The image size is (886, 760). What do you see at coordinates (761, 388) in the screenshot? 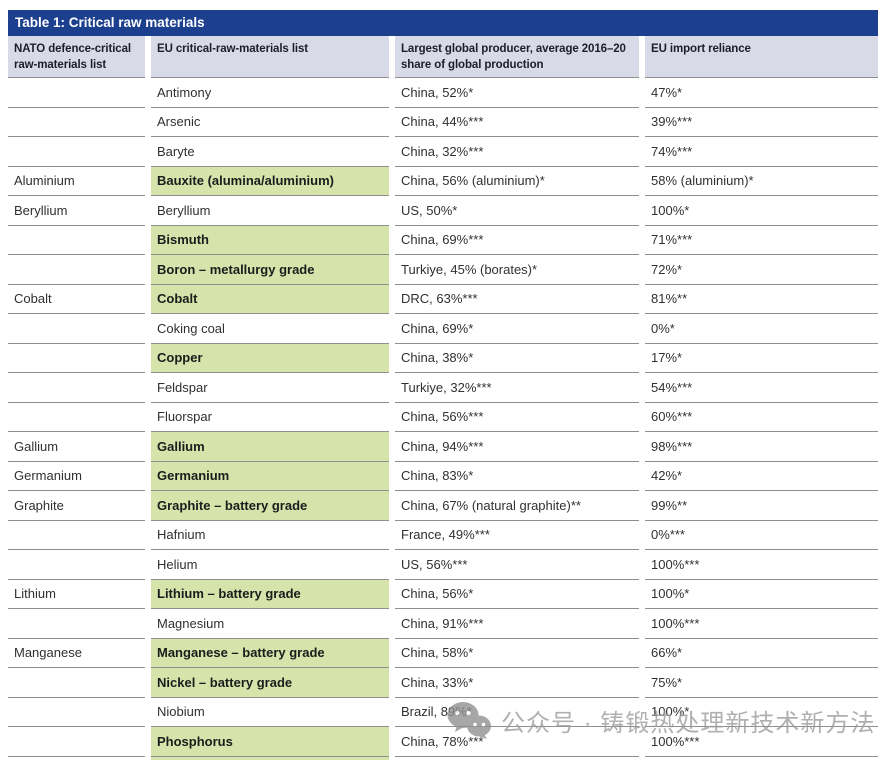
I see `cell-import-reliance: 54%***` at bounding box center [761, 388].